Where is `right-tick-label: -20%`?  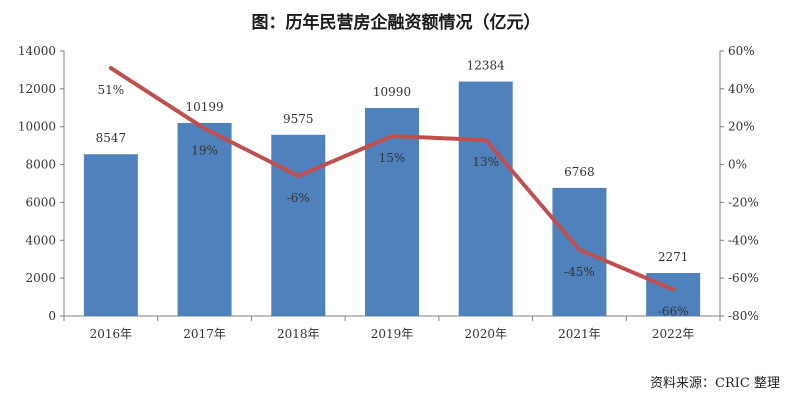
right-tick-label: -20% is located at coordinates (743, 202).